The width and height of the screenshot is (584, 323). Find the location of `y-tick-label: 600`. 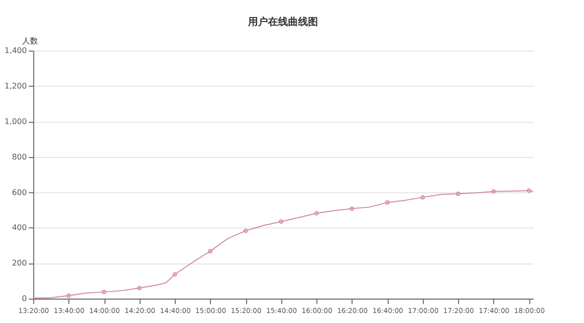

y-tick-label: 600 is located at coordinates (19, 192).